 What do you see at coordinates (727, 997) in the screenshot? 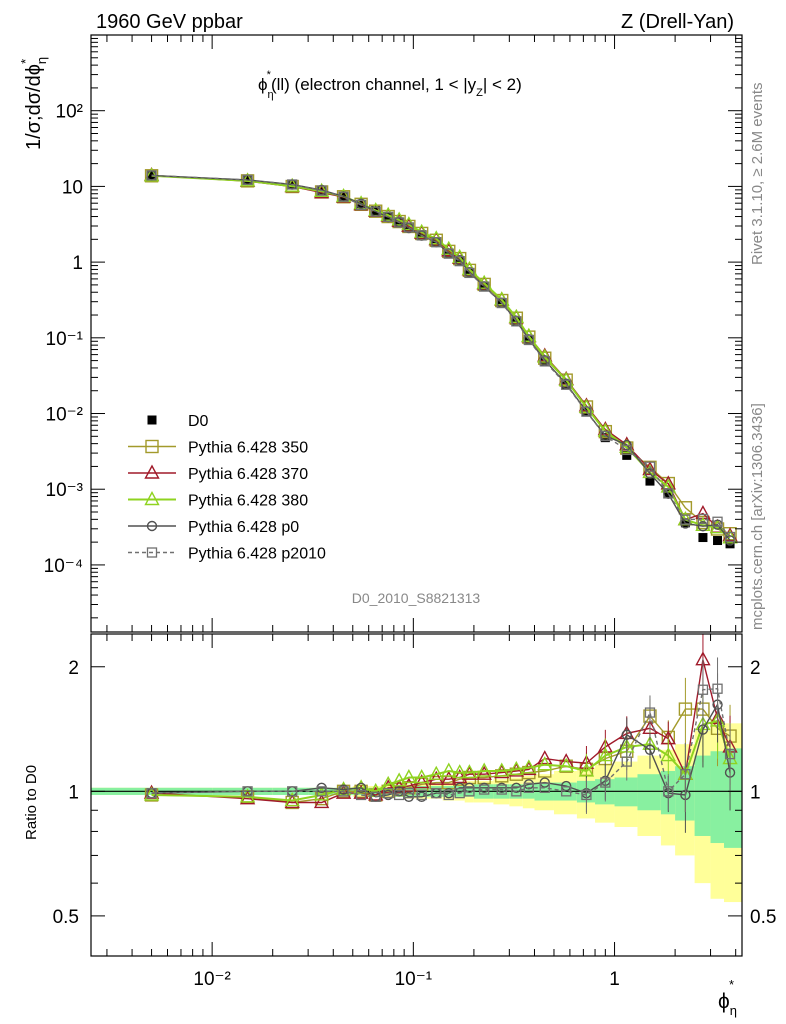
I see `x-axis-label: ϕη*` at bounding box center [727, 997].